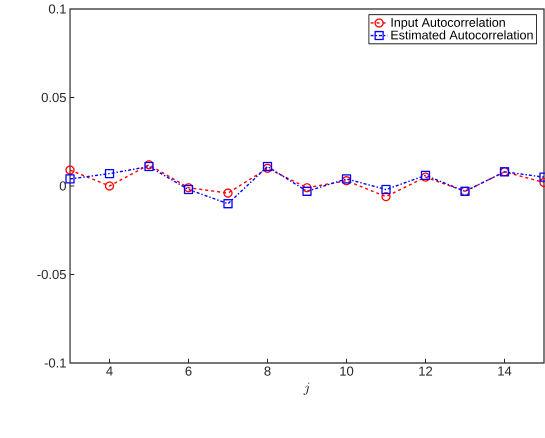 This screenshot has height=438, width=545. I want to click on x-tick-label: 12, so click(425, 371).